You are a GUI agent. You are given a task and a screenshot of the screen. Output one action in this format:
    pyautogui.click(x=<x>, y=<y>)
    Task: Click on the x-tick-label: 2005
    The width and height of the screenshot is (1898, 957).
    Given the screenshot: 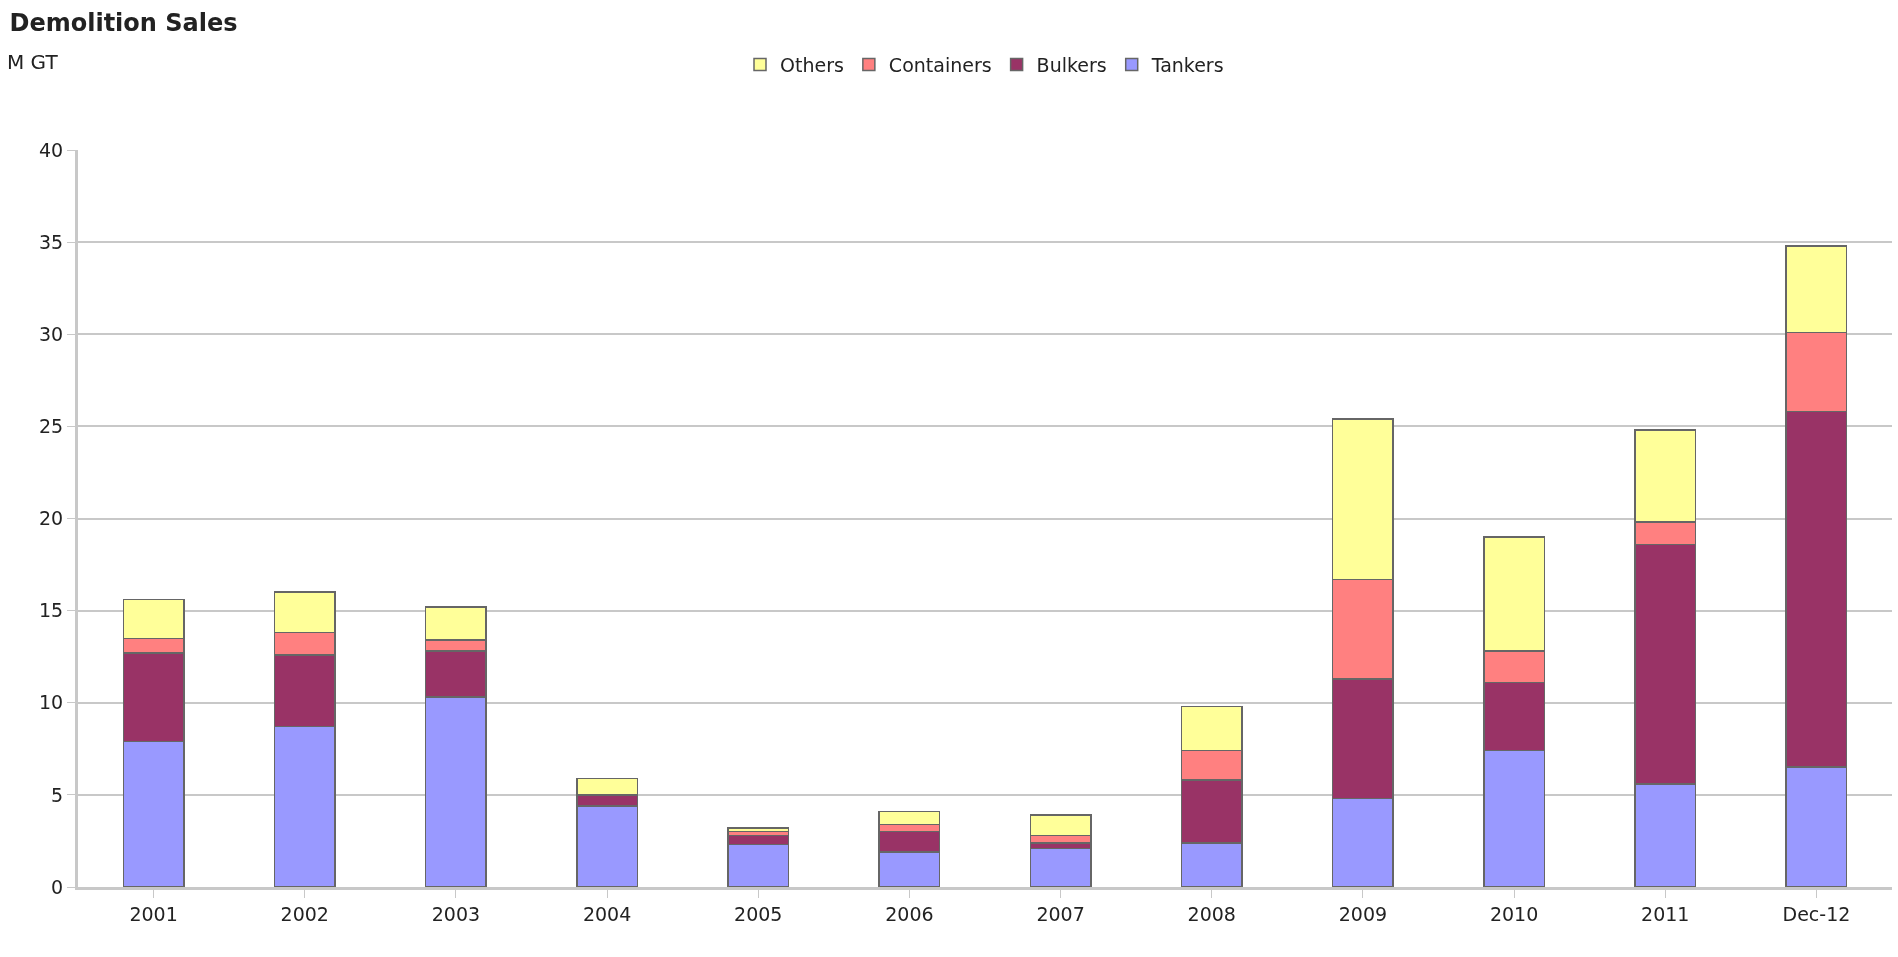 What is the action you would take?
    pyautogui.click(x=758, y=913)
    